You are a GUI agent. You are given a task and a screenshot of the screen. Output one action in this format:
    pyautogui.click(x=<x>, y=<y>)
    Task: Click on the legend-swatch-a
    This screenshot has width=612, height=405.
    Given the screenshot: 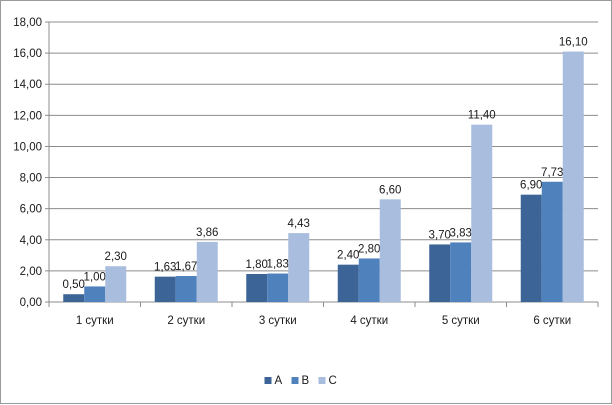 What is the action you would take?
    pyautogui.click(x=268, y=380)
    